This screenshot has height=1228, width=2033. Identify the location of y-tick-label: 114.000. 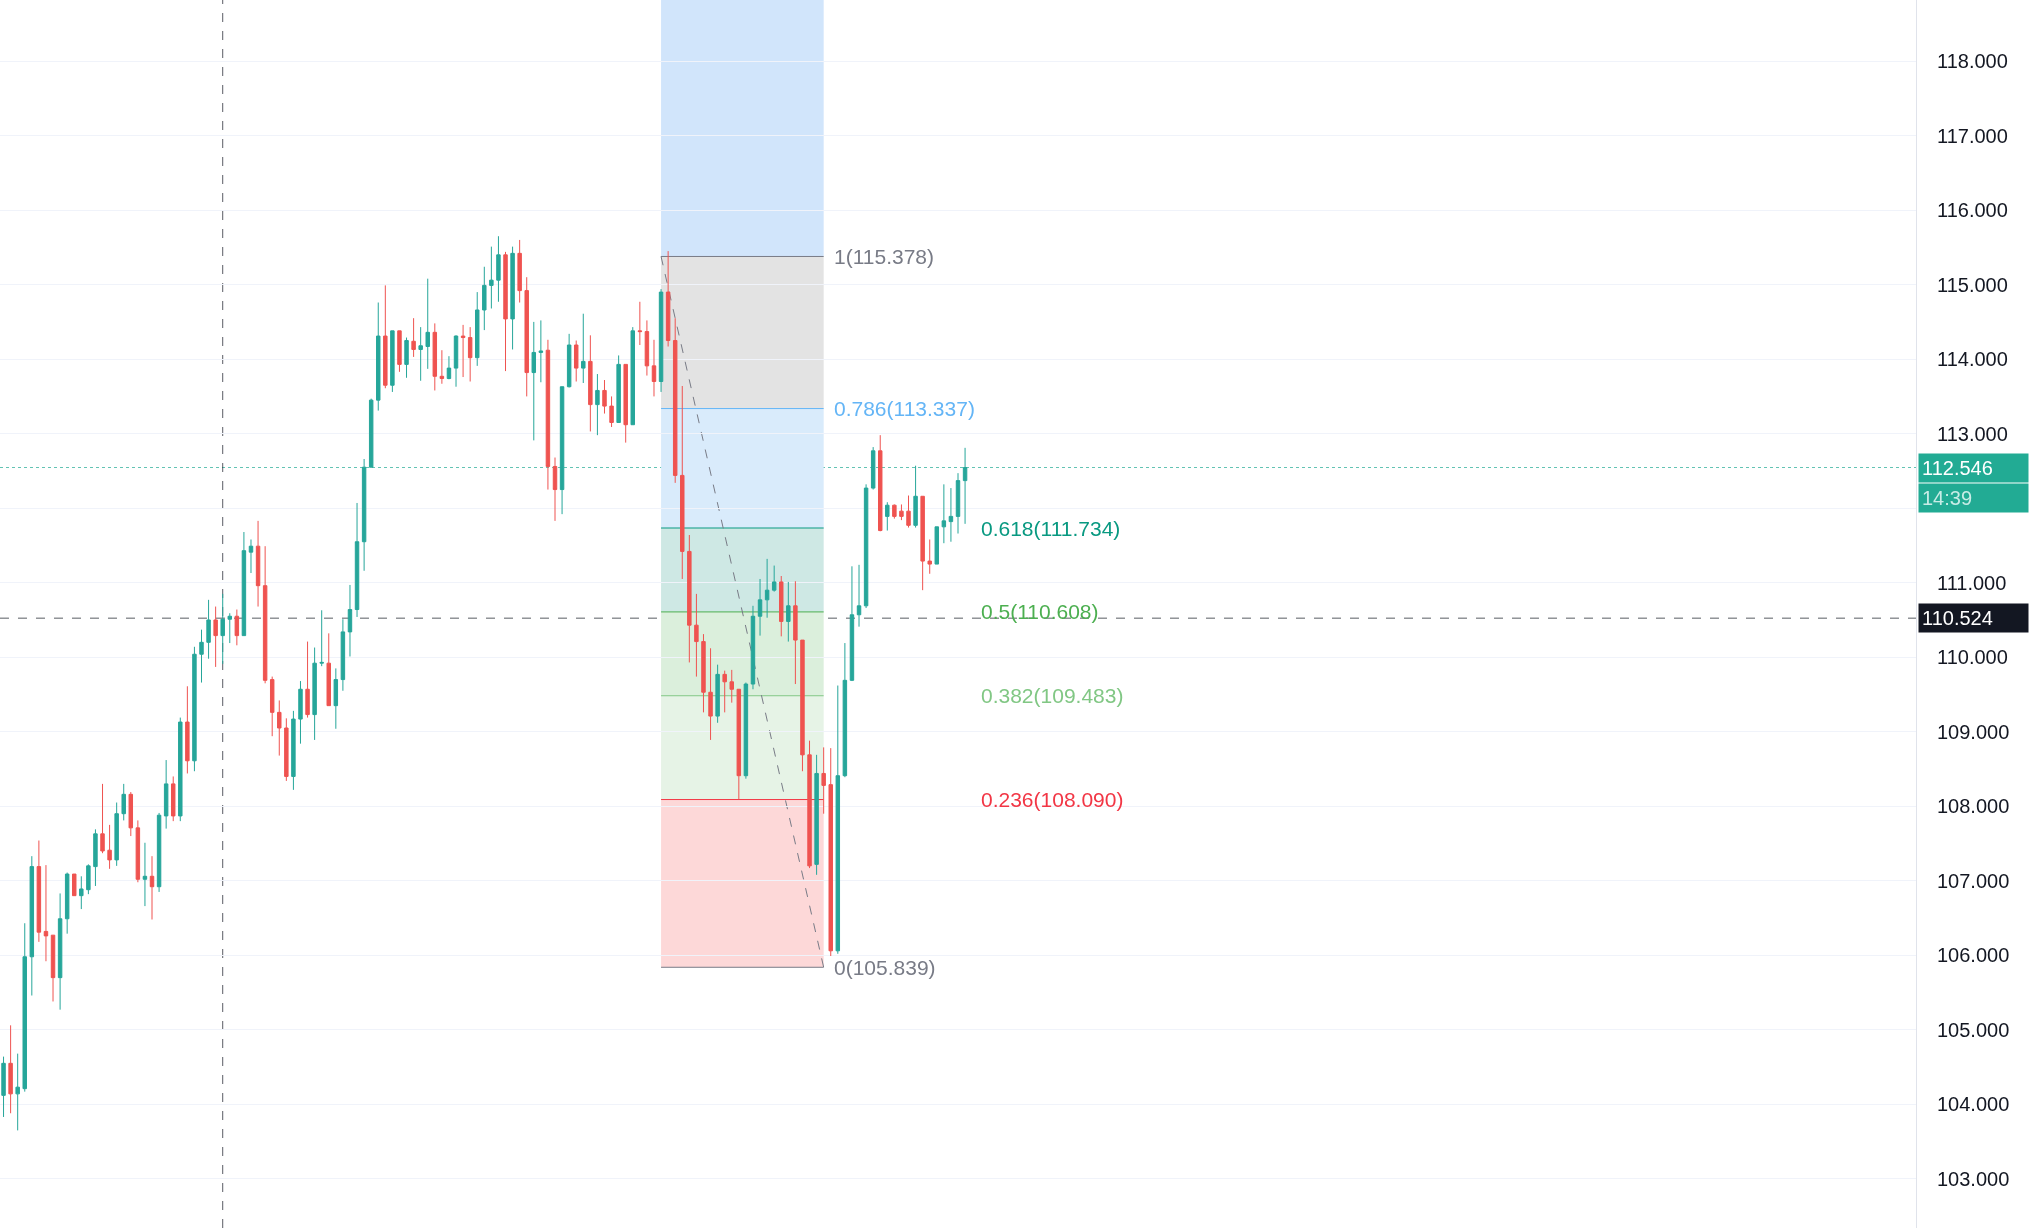
(1972, 359).